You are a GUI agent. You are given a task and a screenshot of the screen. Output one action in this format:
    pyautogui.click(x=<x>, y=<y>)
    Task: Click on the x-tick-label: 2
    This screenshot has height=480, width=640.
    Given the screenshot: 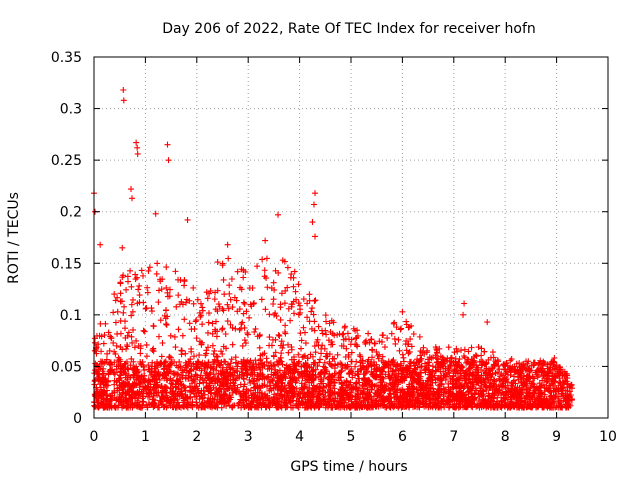 What is the action you would take?
    pyautogui.click(x=196, y=437)
    